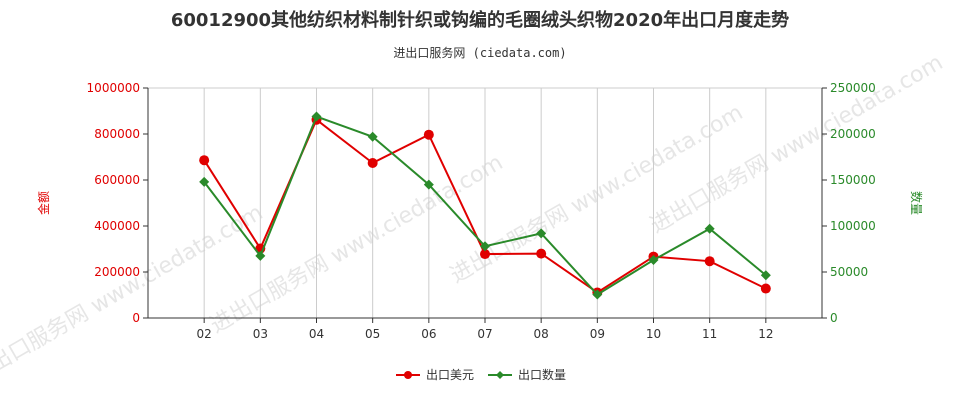  I want to click on x-tick-label: 06, so click(428, 334).